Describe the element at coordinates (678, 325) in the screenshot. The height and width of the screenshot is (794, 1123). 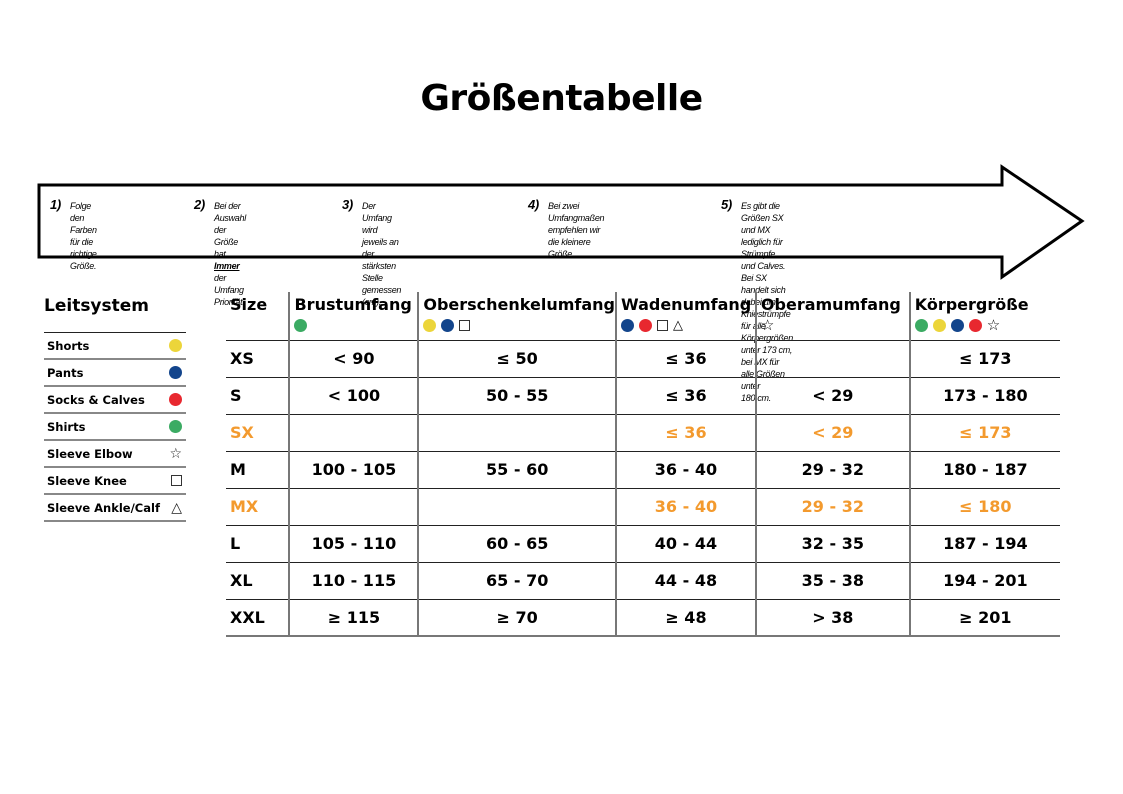
I see `triangle-outline-icon: △` at that location.